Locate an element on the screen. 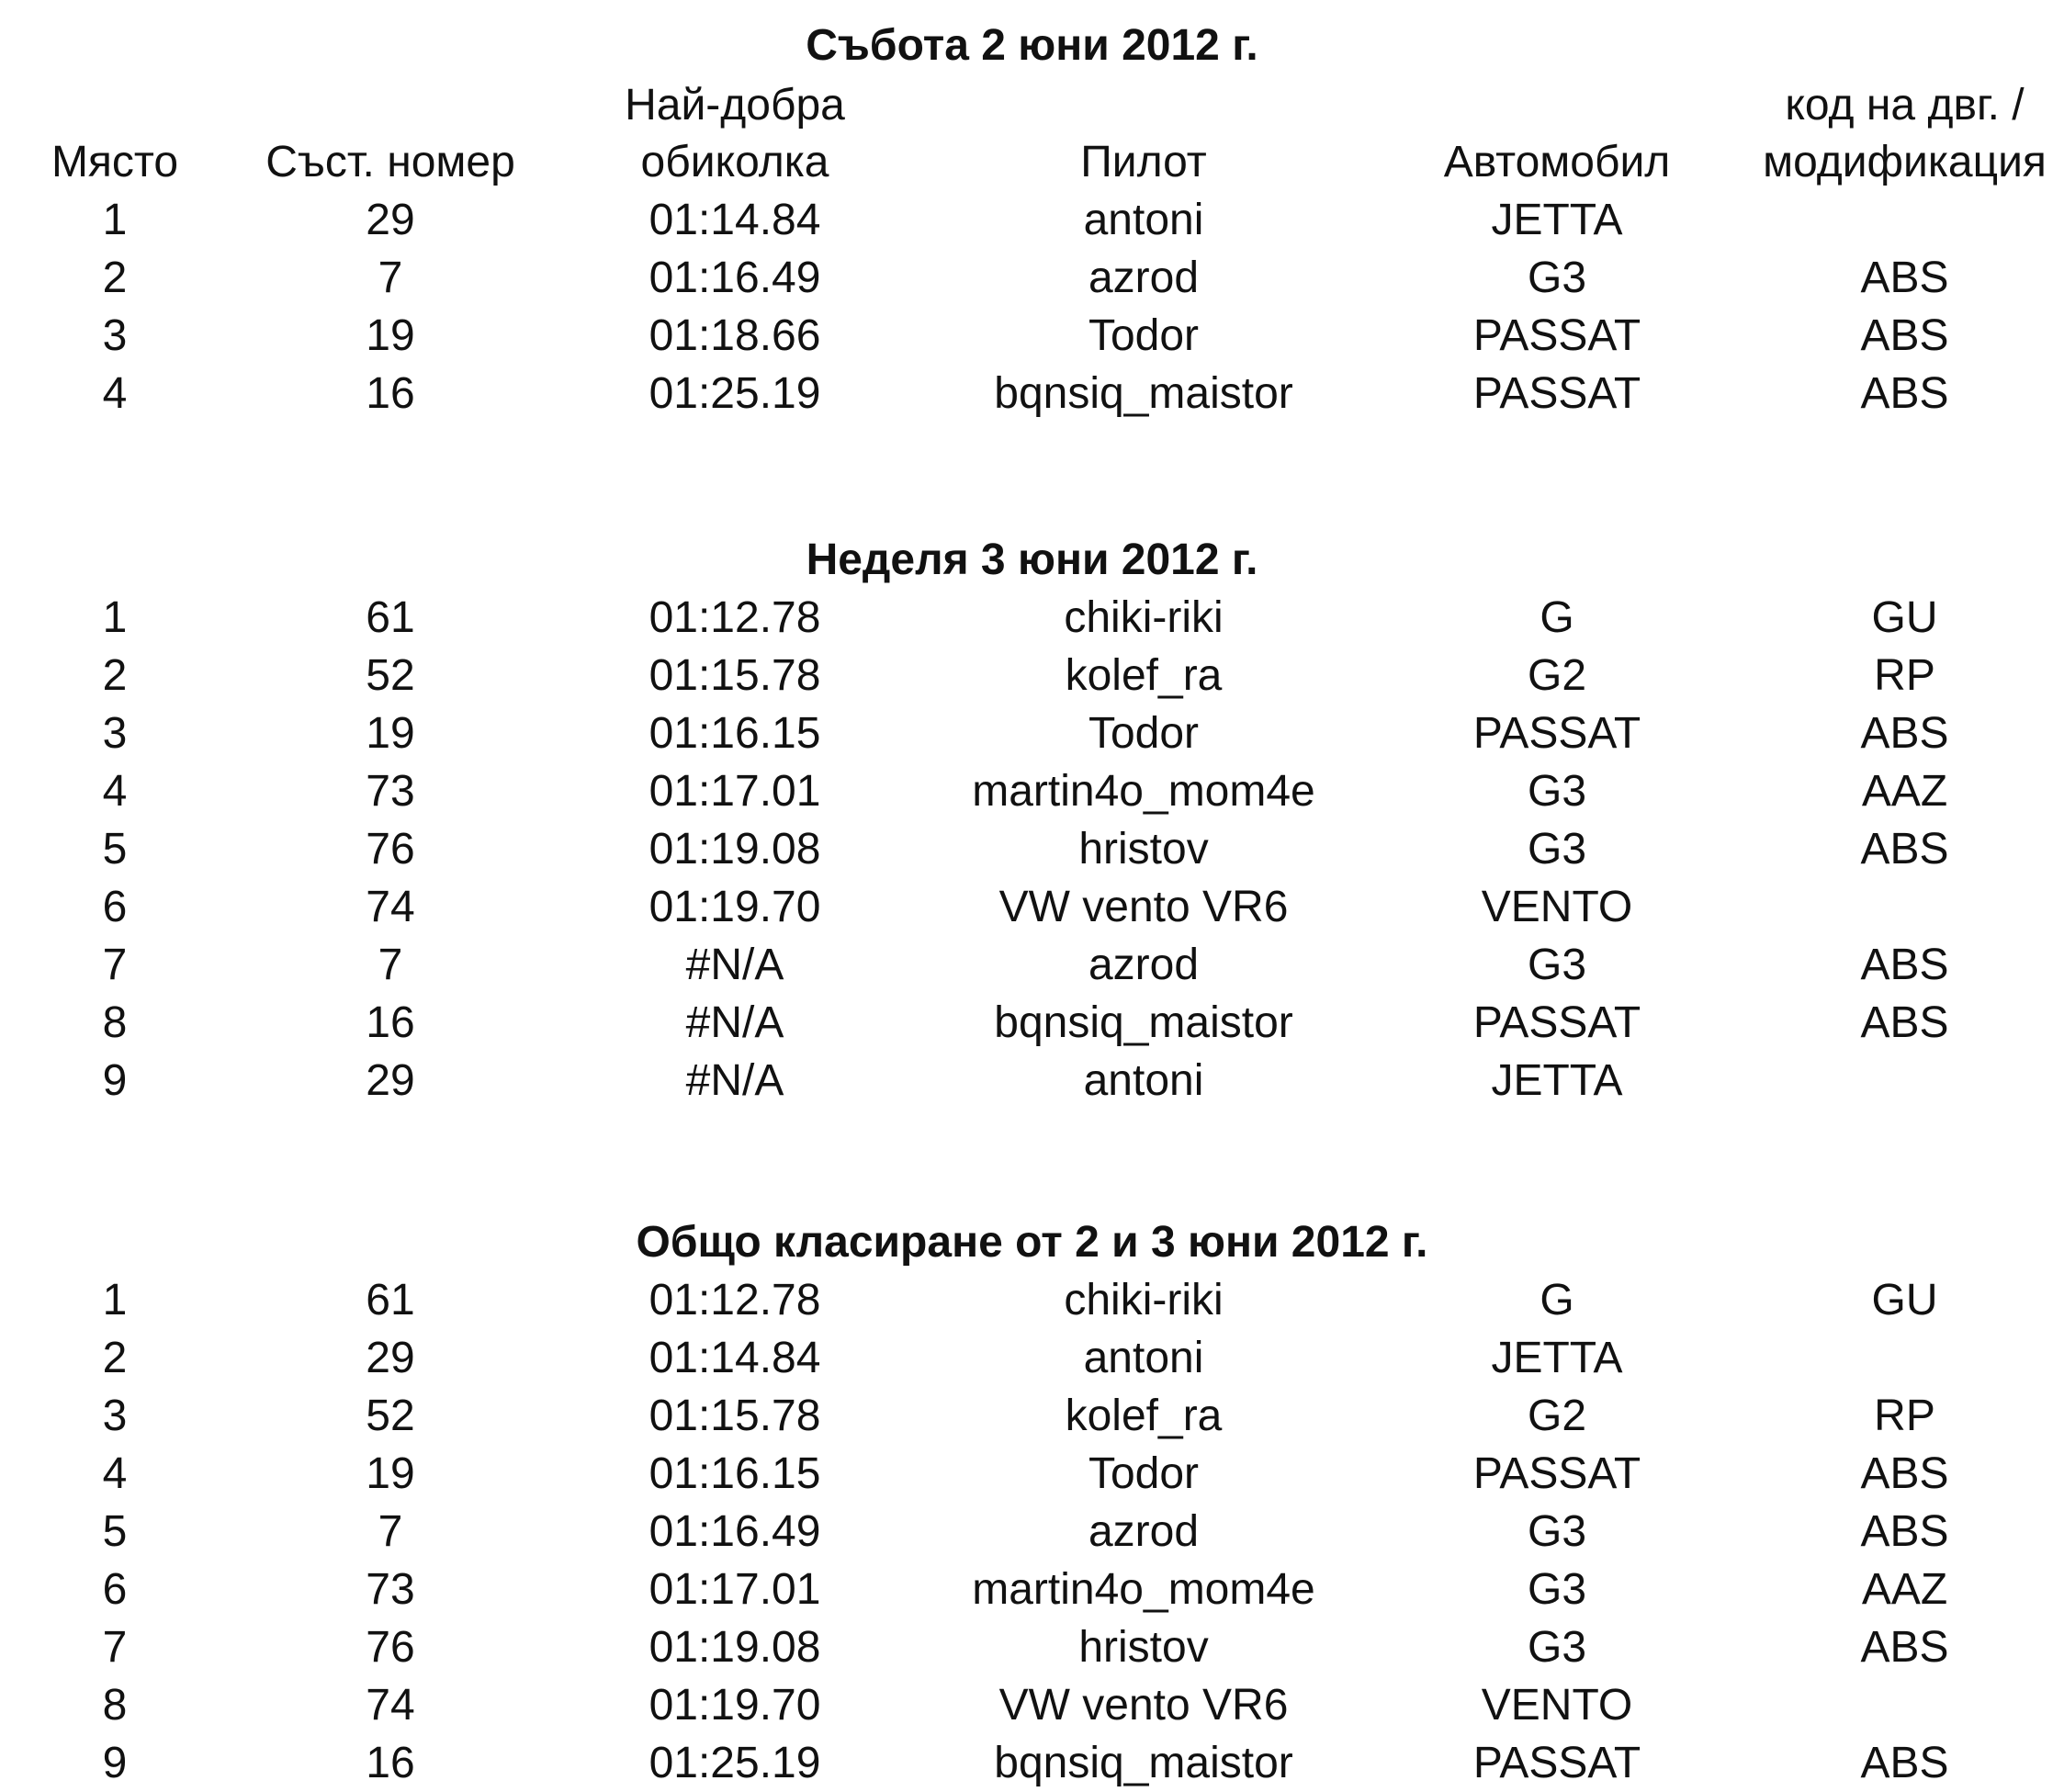  cell-best-lap: 01:15.78 is located at coordinates (735, 675).